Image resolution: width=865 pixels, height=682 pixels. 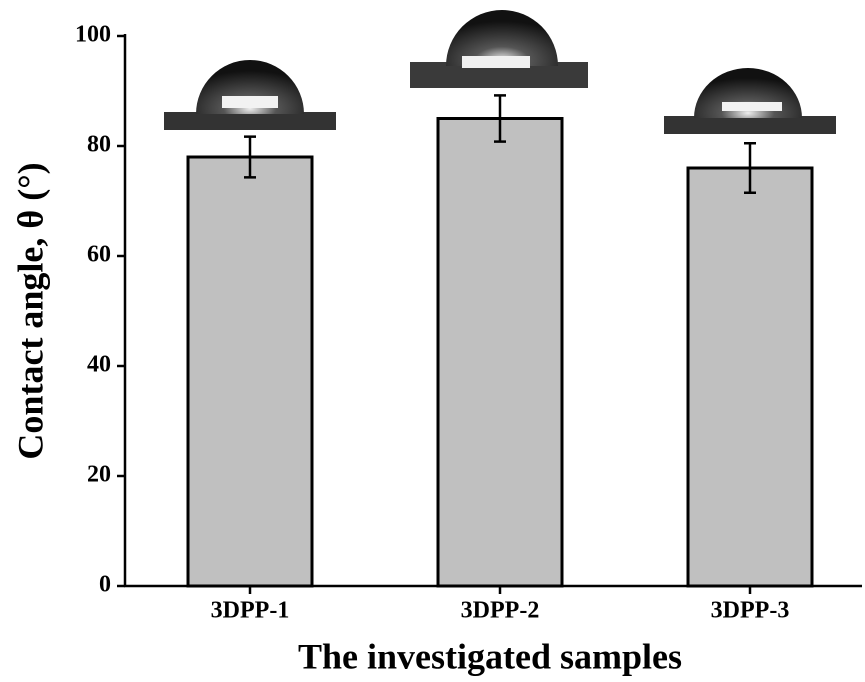 What do you see at coordinates (99, 255) in the screenshot?
I see `y-tick-label: 60` at bounding box center [99, 255].